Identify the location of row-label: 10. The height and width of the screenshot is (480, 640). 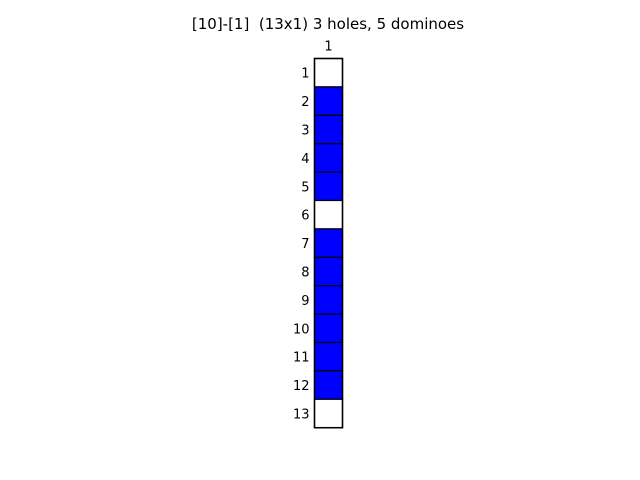
(301, 329).